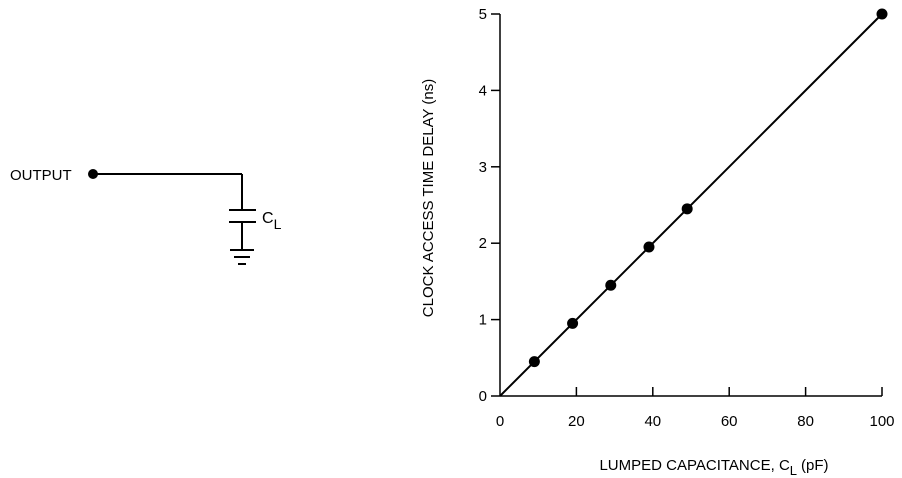 The height and width of the screenshot is (478, 902). I want to click on x-axis-label: LUMPED CAPACITANCE, CL (pF), so click(713, 467).